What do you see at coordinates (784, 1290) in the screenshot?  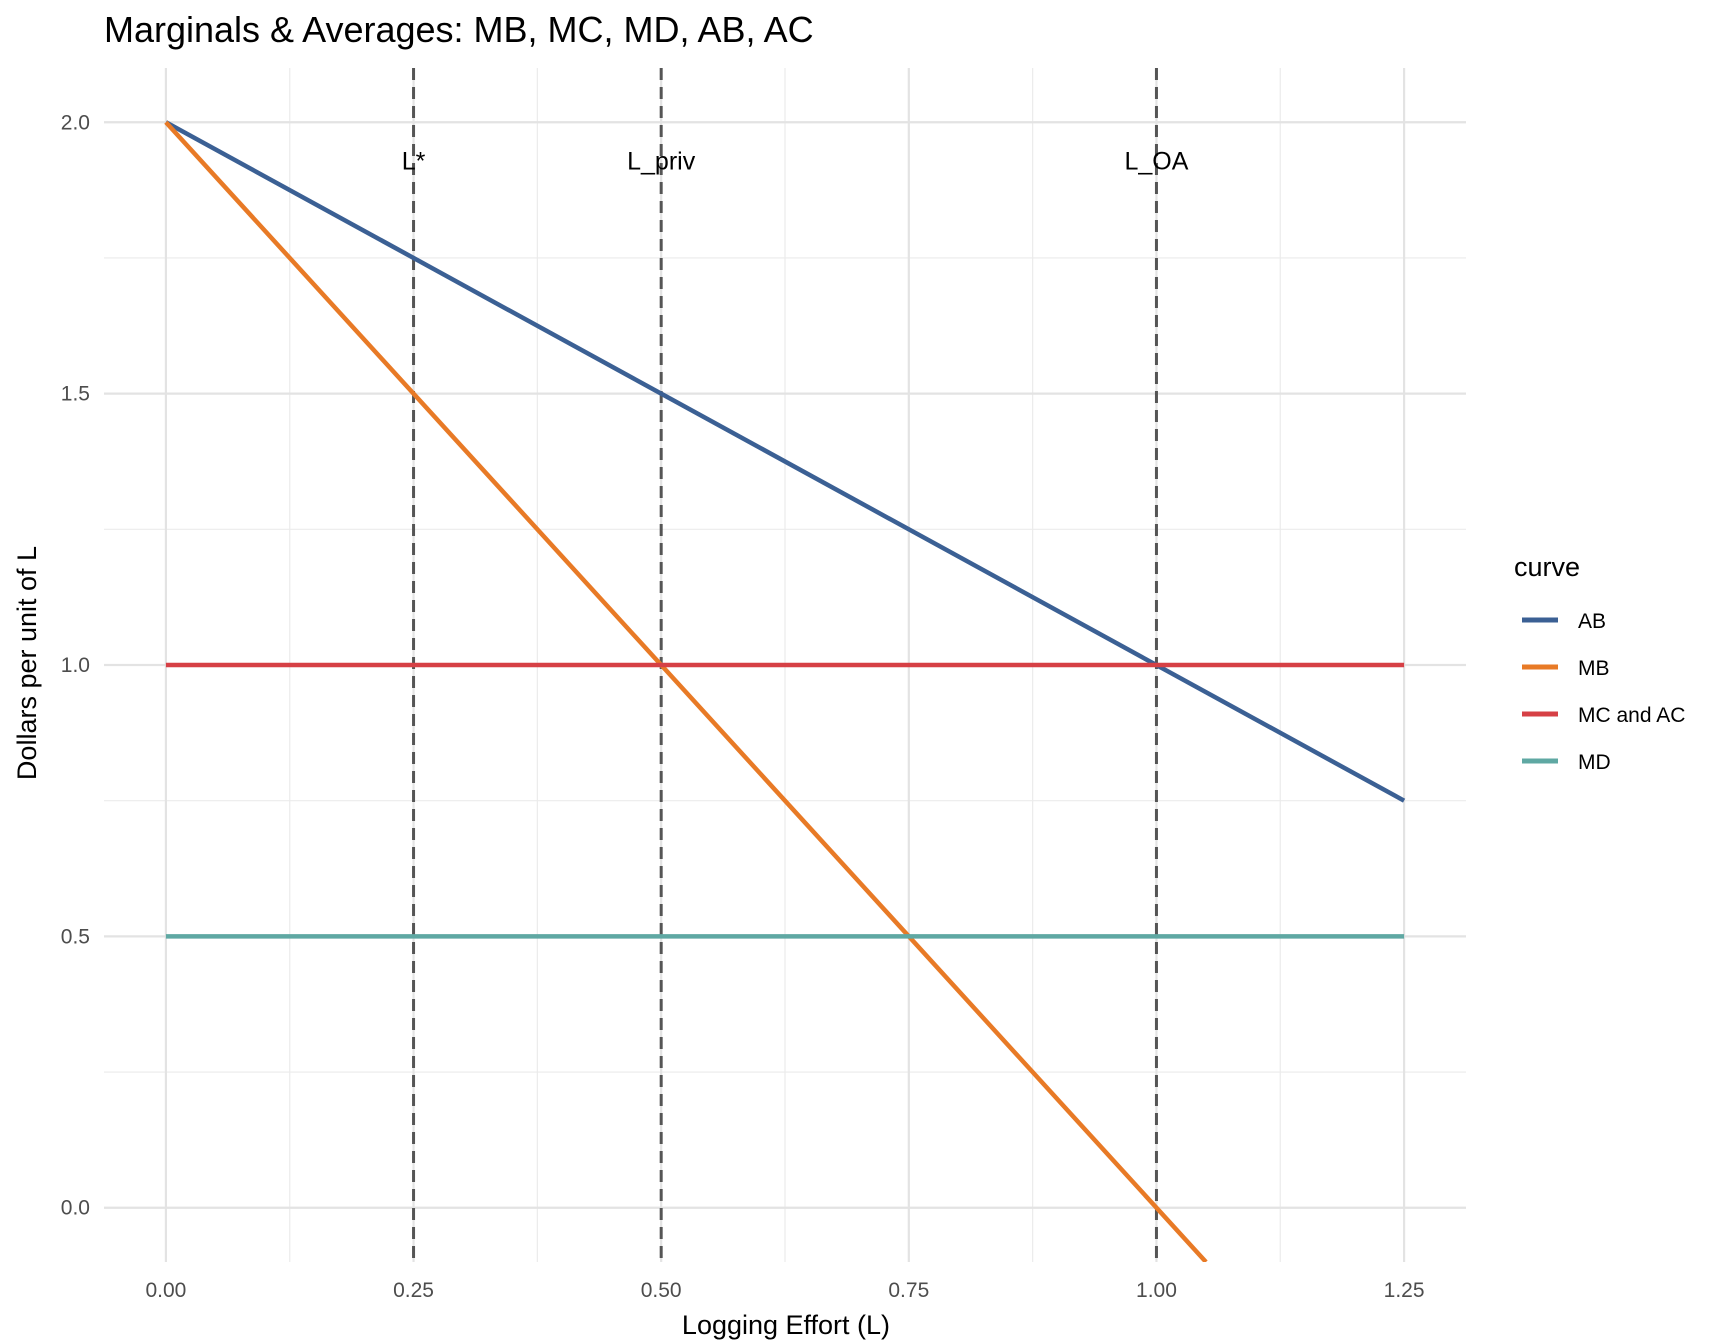 I see `x-axis-ticks: 0.00 0.25 0.50 0.75 1.00 1.25` at bounding box center [784, 1290].